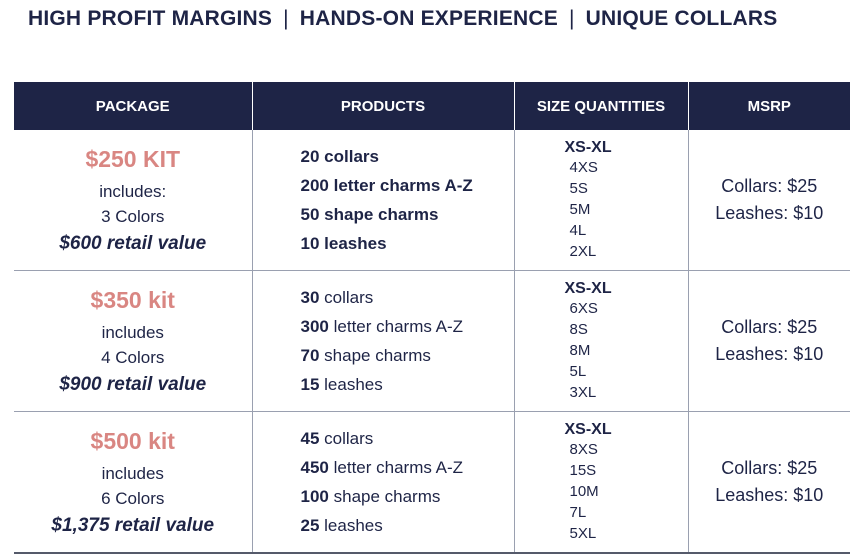 This screenshot has width=862, height=558. Describe the element at coordinates (382, 467) in the screenshot. I see `product-item: 450 letter charms A-Z` at that location.